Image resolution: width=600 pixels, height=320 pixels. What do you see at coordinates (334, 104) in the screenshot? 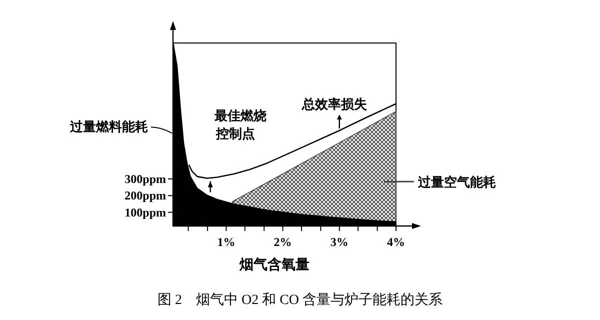
I see `series-label: 总效率损失` at bounding box center [334, 104].